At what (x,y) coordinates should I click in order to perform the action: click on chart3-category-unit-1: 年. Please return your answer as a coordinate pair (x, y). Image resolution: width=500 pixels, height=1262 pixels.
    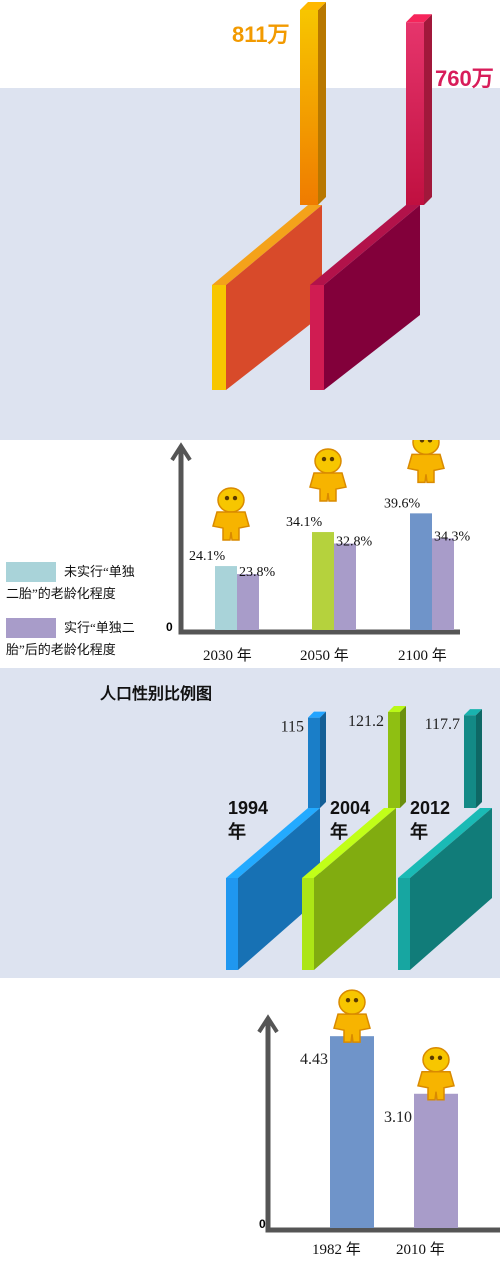
    Looking at the image, I should click on (339, 831).